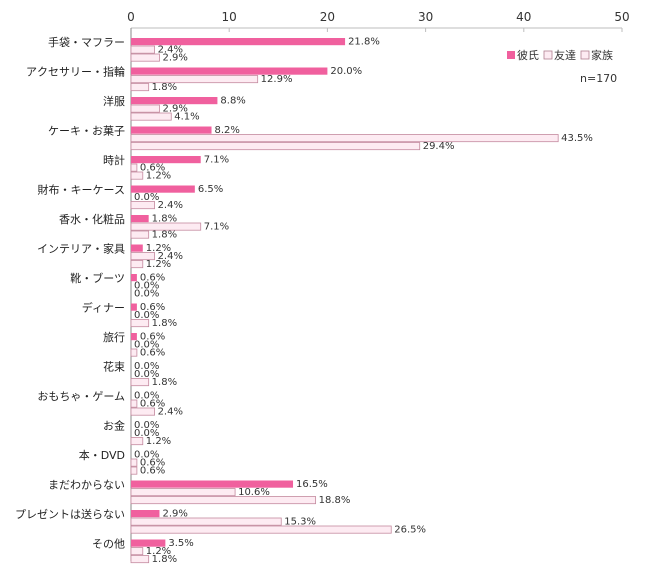 This screenshot has width=650, height=576. Describe the element at coordinates (528, 55) in the screenshot. I see `legend-label: 彼氏` at that location.